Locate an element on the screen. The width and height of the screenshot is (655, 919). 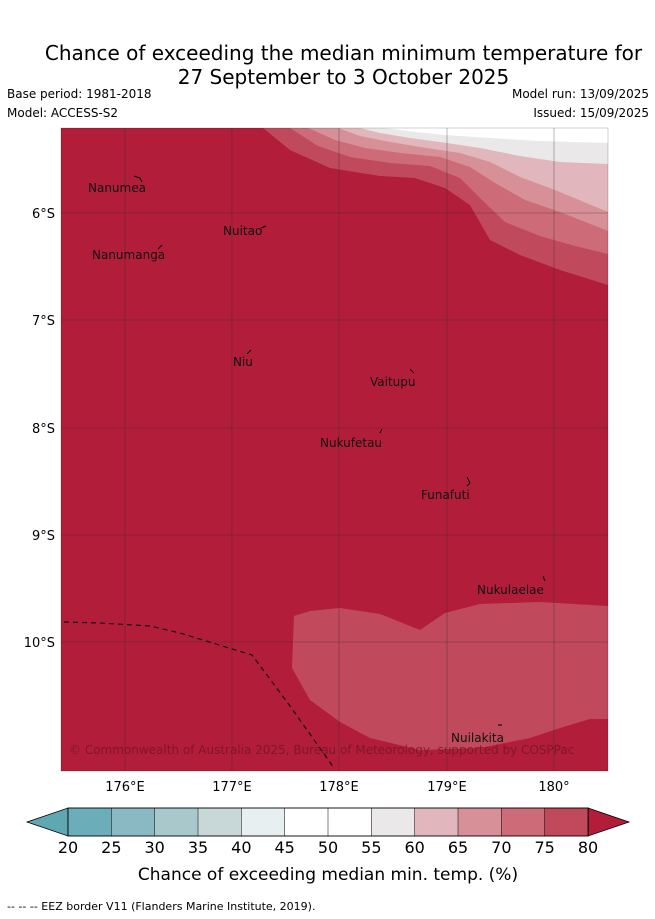
base-period: Base period: 1981-2018 is located at coordinates (79, 94).